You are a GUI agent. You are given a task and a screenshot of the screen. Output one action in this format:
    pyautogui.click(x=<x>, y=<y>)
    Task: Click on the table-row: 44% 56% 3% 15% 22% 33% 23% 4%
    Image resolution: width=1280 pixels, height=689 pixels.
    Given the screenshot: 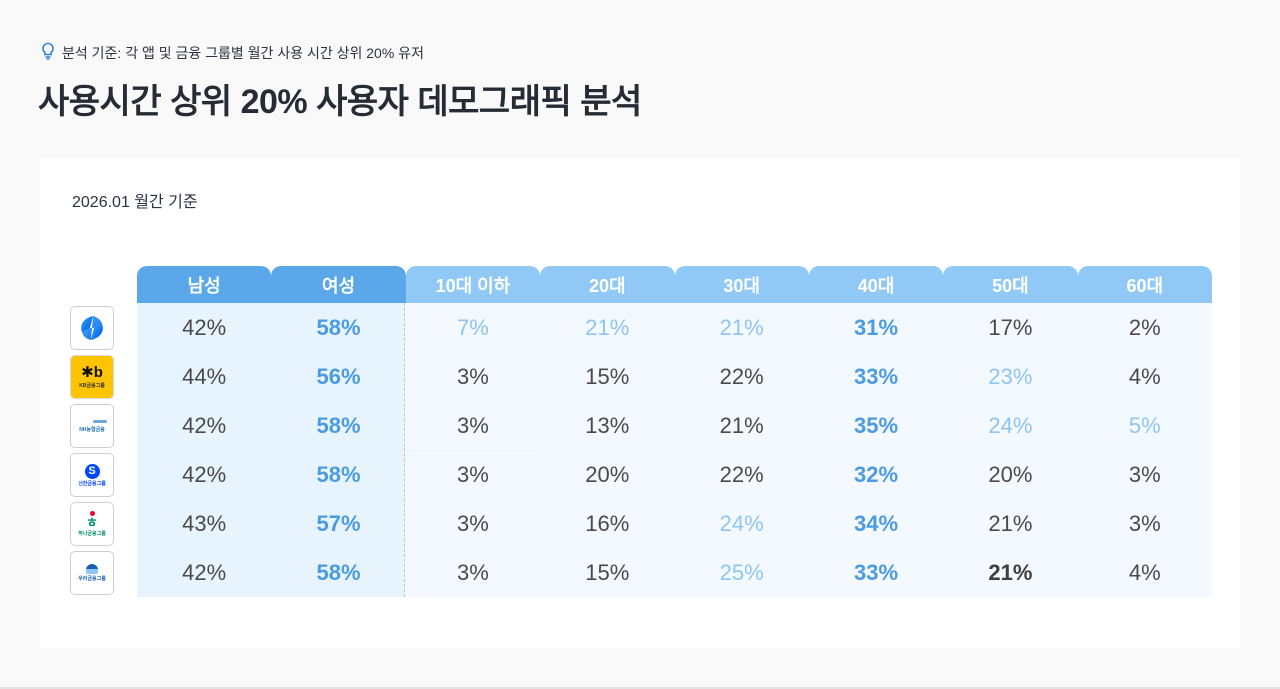 What is the action you would take?
    pyautogui.click(x=674, y=376)
    